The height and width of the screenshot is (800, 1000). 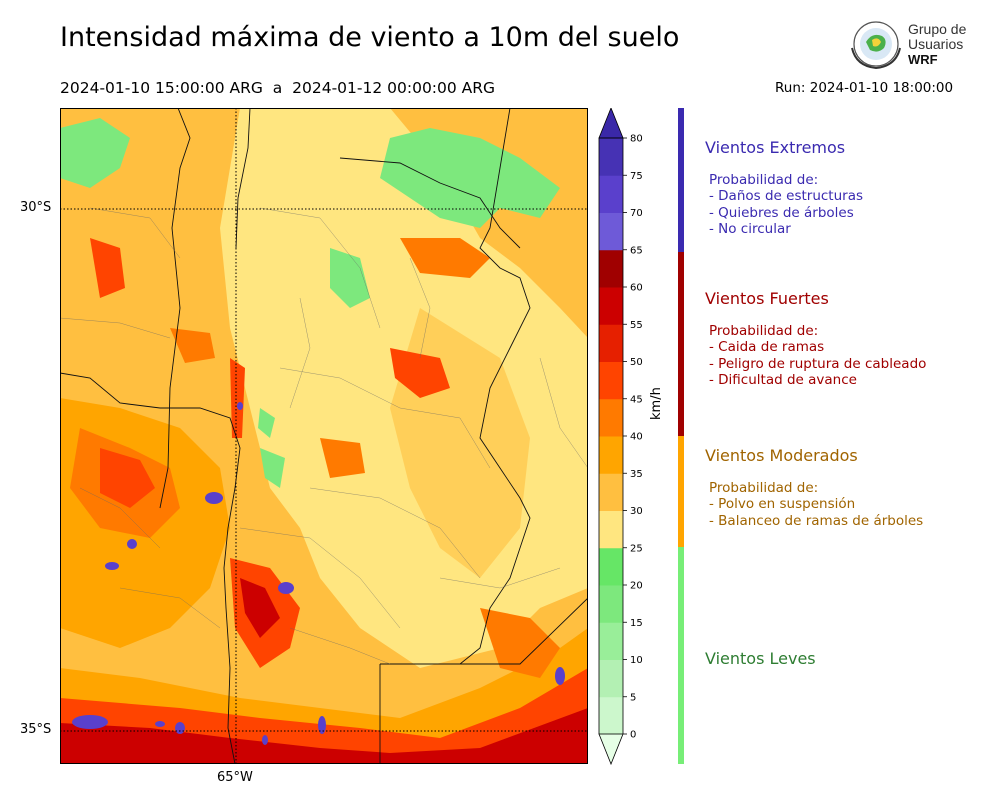 What do you see at coordinates (923, 59) in the screenshot?
I see `logo-line3: WRF` at bounding box center [923, 59].